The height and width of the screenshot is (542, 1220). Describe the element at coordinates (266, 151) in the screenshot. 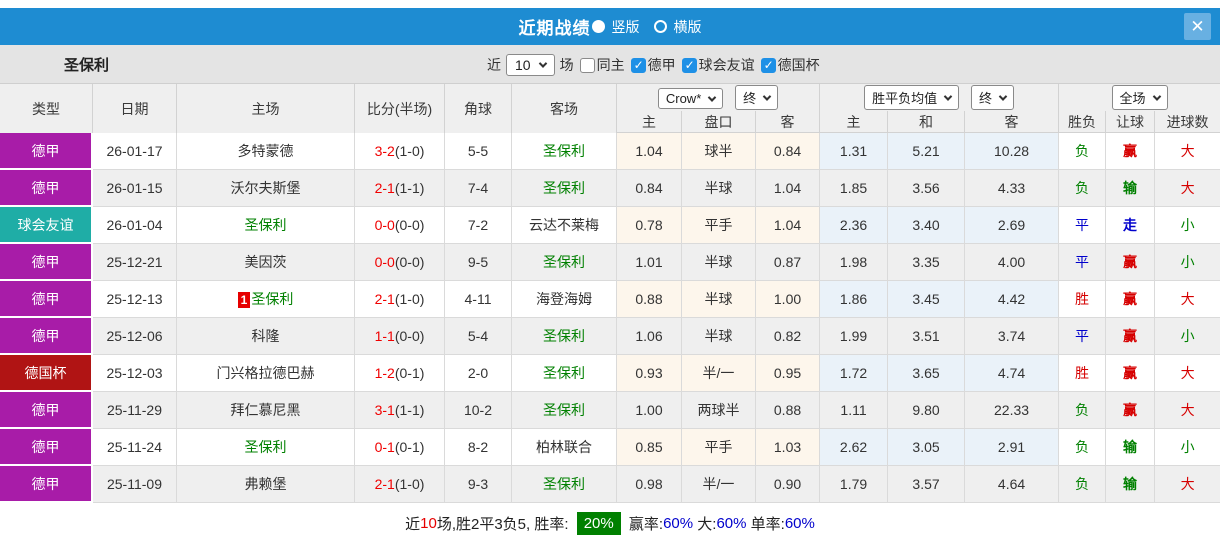

I see `home-team-cell: 多特蒙德` at that location.